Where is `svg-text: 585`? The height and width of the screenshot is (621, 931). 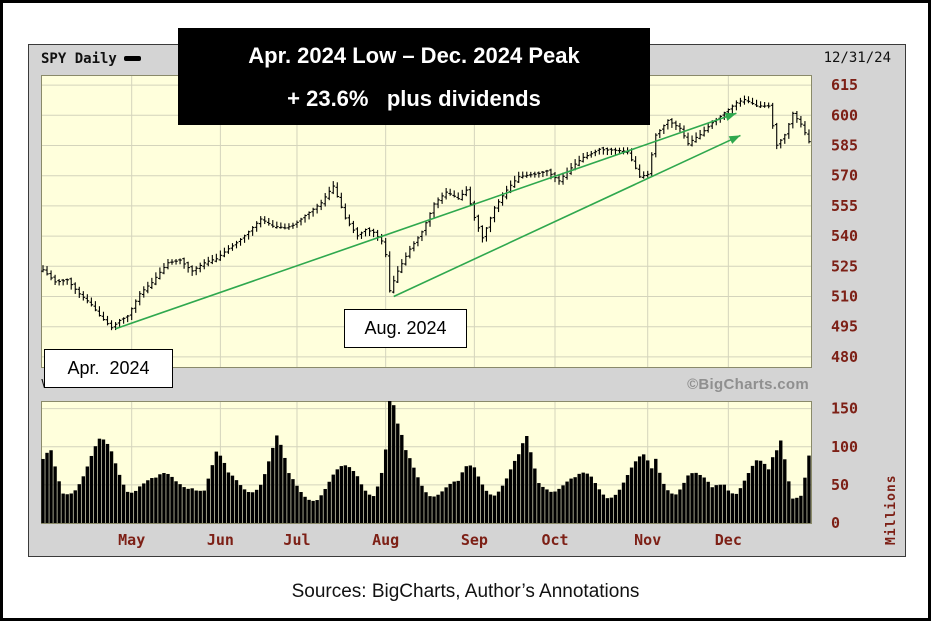
svg-text: 585 is located at coordinates (844, 145).